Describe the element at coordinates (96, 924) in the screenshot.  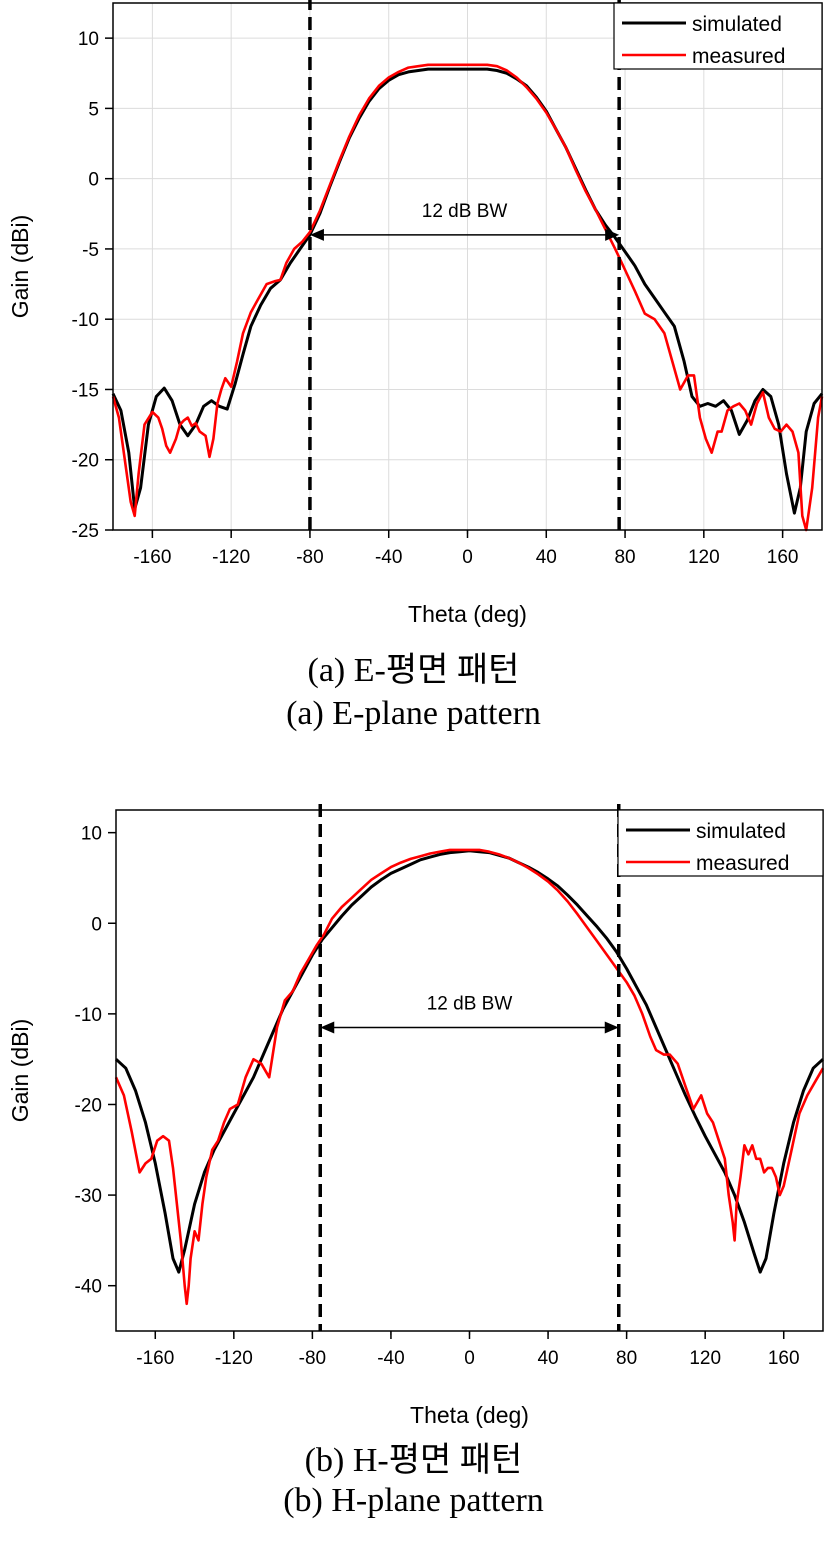
I see `chart1-y-tick-label: 0` at that location.